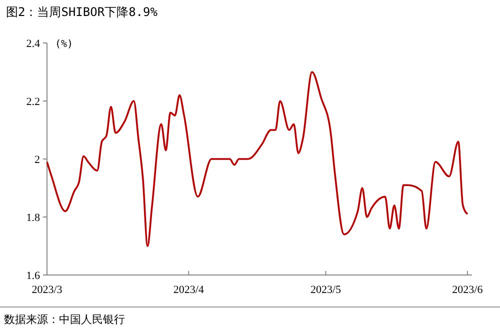  Describe the element at coordinates (64, 44) in the screenshot. I see `y-axis-title: (%)` at that location.